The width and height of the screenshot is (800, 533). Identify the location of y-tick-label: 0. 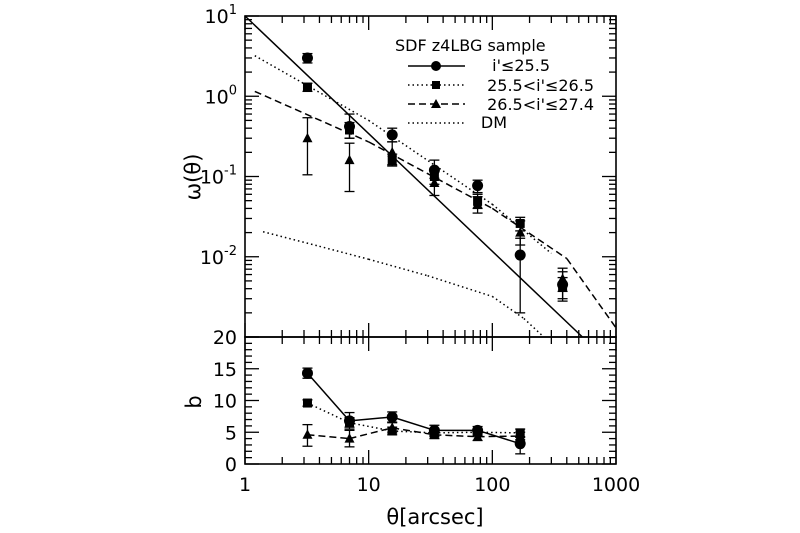
(231, 465).